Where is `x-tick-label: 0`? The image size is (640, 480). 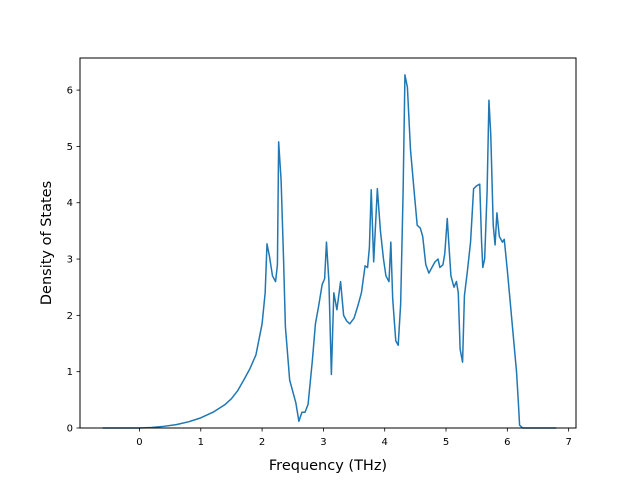
x-tick-label: 0 is located at coordinates (139, 442).